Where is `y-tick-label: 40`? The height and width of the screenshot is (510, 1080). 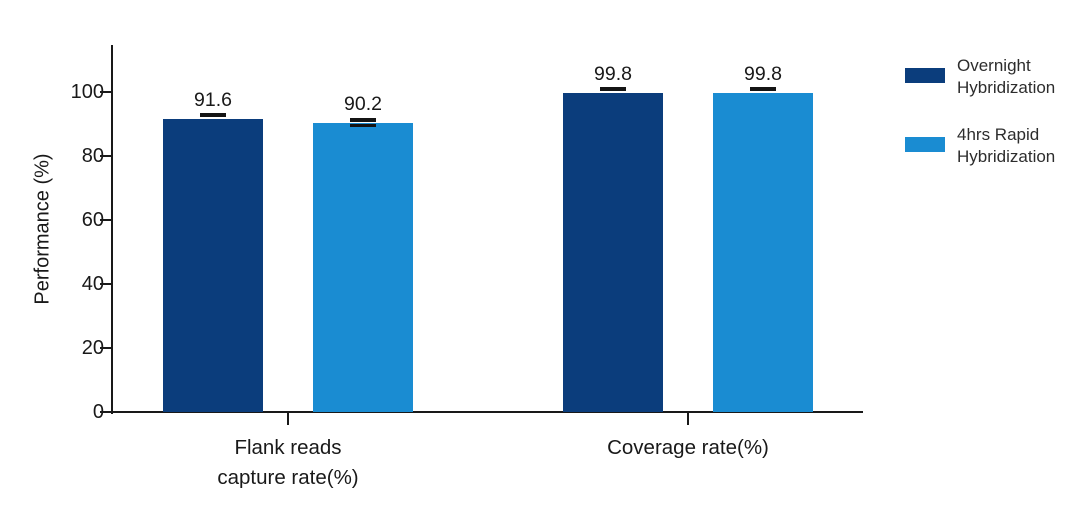 y-tick-label: 40 is located at coordinates (92, 284).